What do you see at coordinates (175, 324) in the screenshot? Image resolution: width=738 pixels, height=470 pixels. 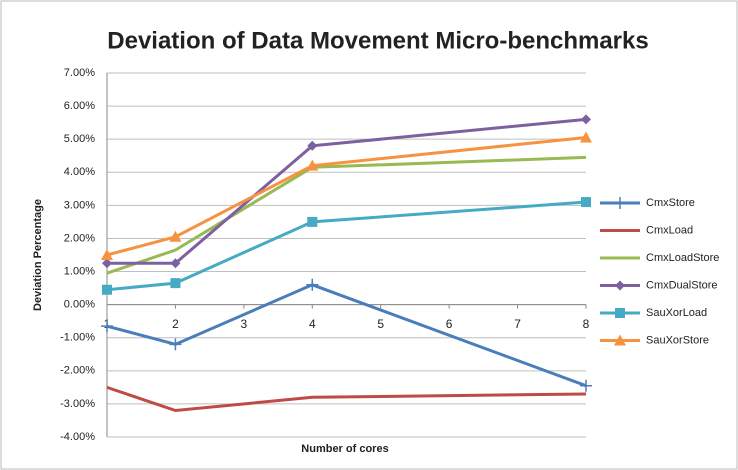 I see `x-tick-label: 2` at bounding box center [175, 324].